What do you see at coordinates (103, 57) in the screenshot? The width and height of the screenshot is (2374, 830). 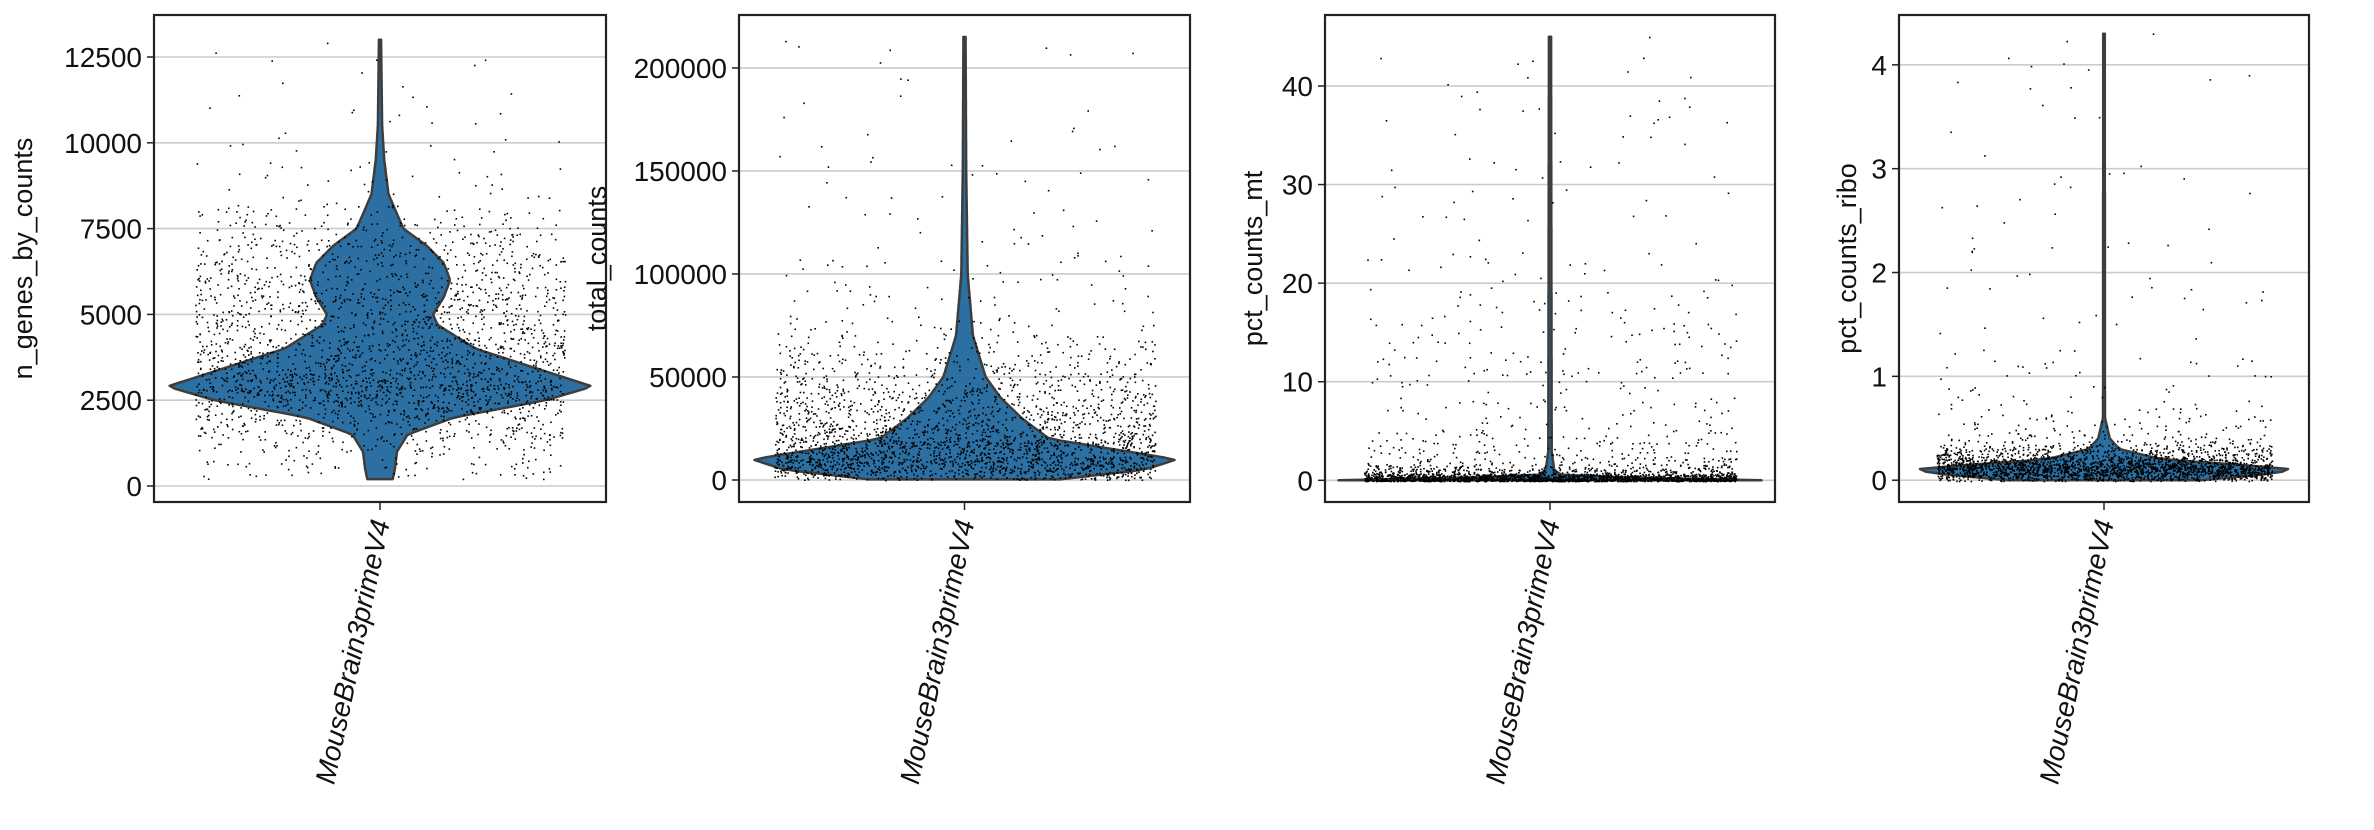 I see `y-tick-label: 12500` at bounding box center [103, 57].